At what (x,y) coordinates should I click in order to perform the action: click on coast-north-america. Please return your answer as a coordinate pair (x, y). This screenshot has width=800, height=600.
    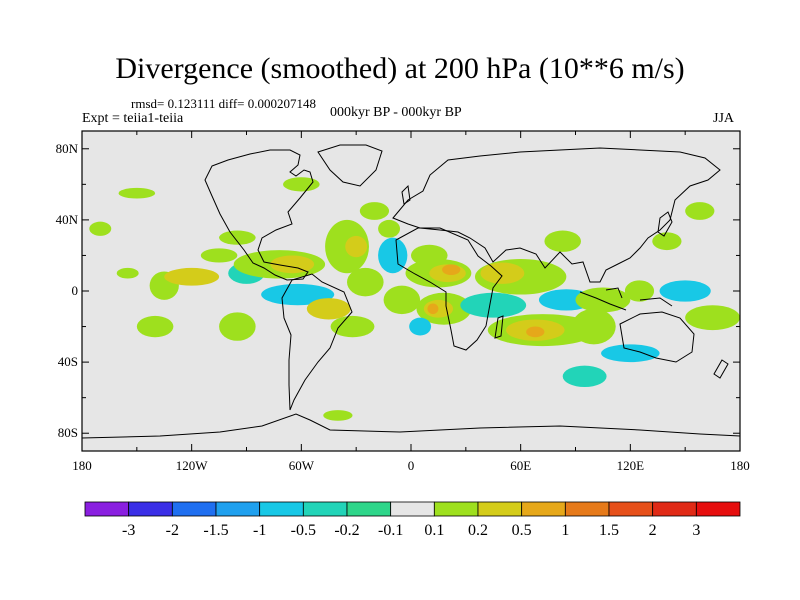
    Looking at the image, I should click on (259, 215).